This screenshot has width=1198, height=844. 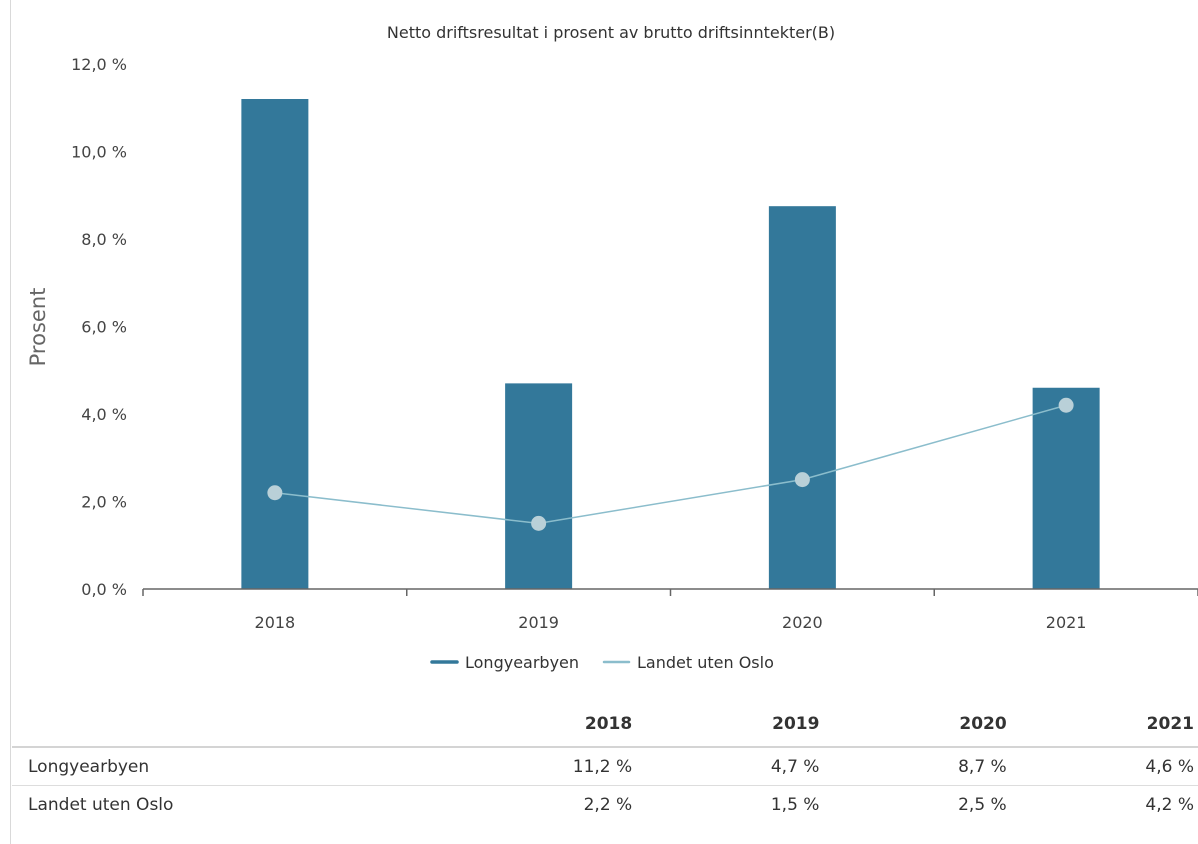 What do you see at coordinates (917, 725) in the screenshot?
I see `table-header-2020: 2020` at bounding box center [917, 725].